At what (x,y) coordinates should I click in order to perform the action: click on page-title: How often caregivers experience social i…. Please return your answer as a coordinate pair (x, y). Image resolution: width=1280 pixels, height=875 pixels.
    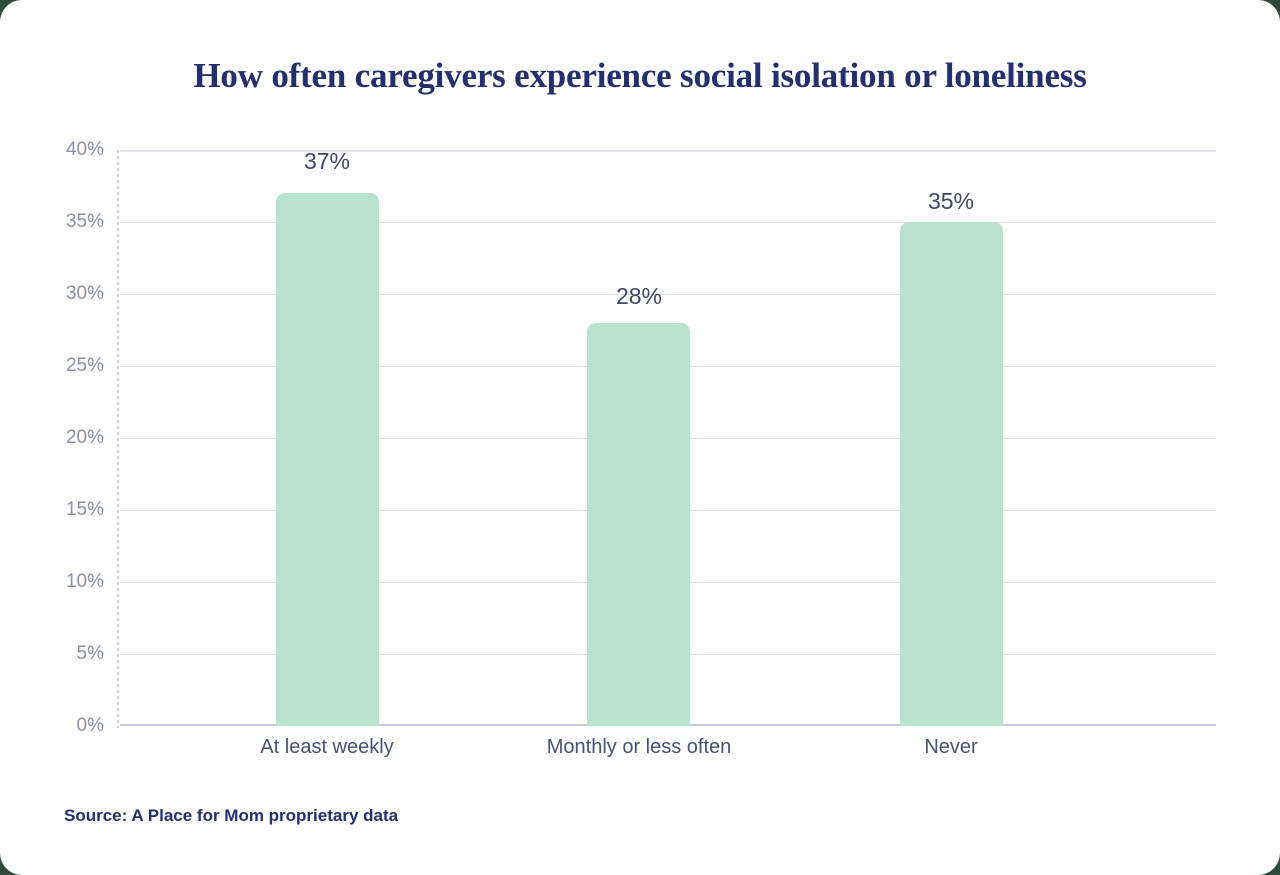
    Looking at the image, I should click on (640, 75).